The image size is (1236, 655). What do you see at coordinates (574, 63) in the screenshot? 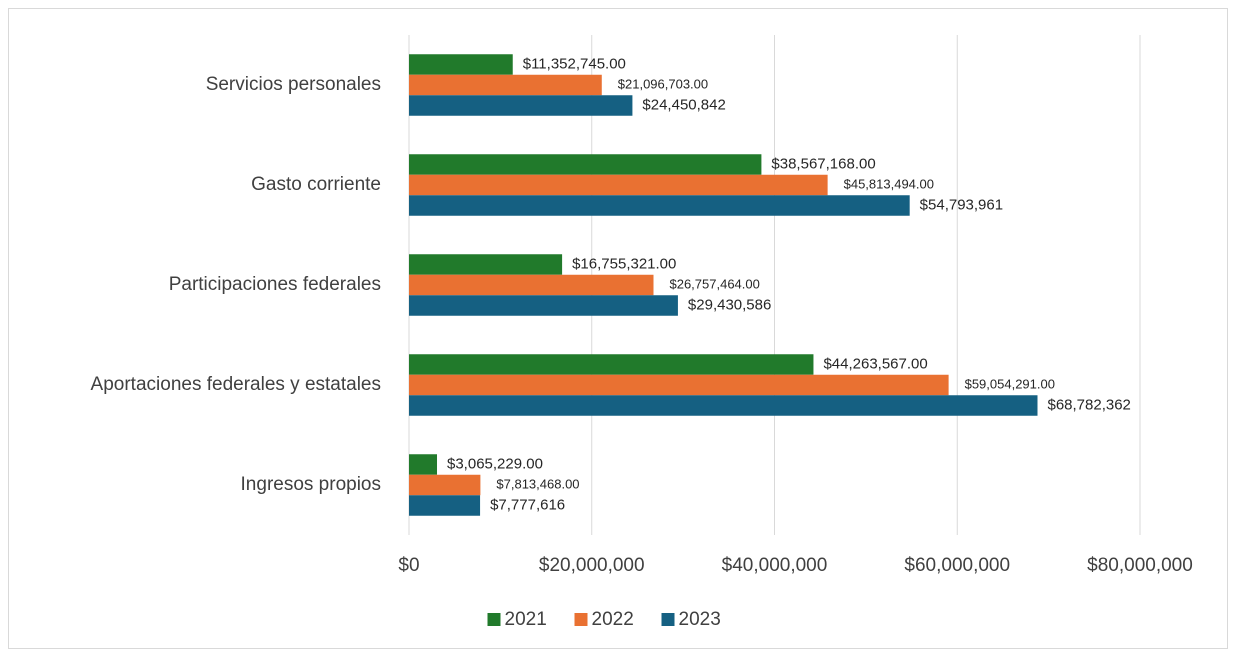
I see `value-label: $11,352,745.00` at bounding box center [574, 63].